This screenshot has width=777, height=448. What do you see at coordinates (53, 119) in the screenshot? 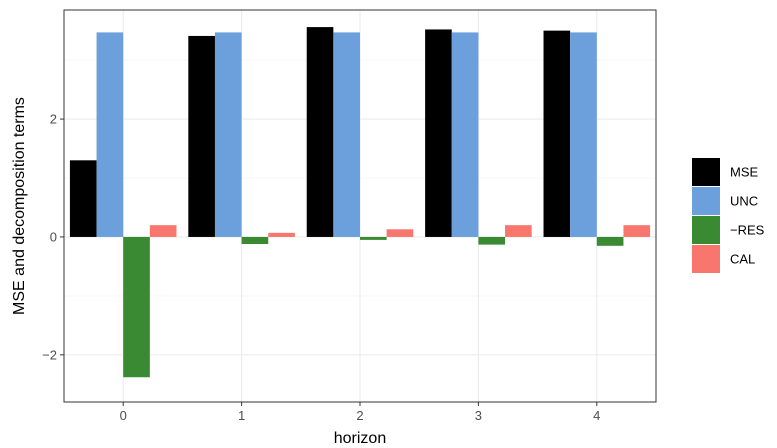
I see `y-tick-label: 2` at bounding box center [53, 119].